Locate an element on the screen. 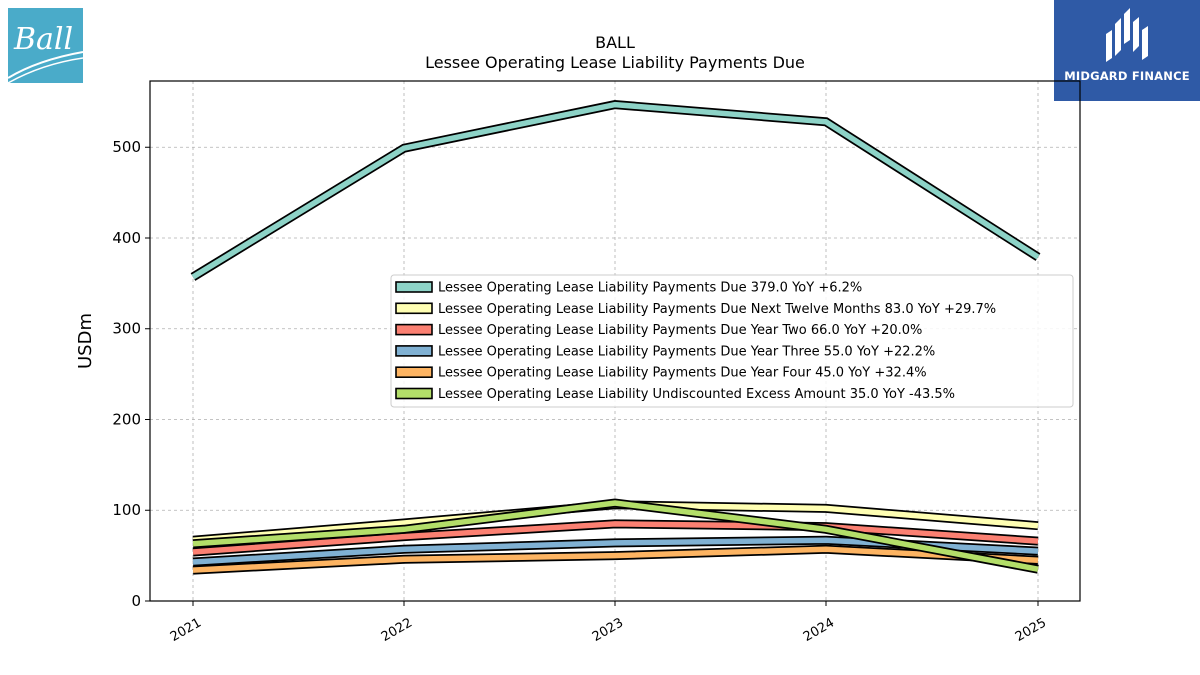  y-tick-label: 500 is located at coordinates (126, 147).